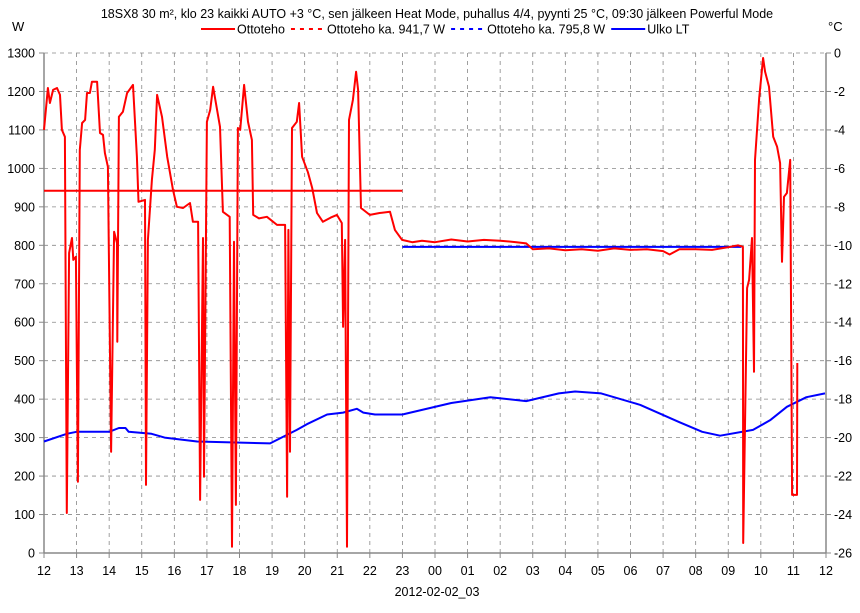  Describe the element at coordinates (21, 54) in the screenshot. I see `y-left-tick-label: 1300` at that location.